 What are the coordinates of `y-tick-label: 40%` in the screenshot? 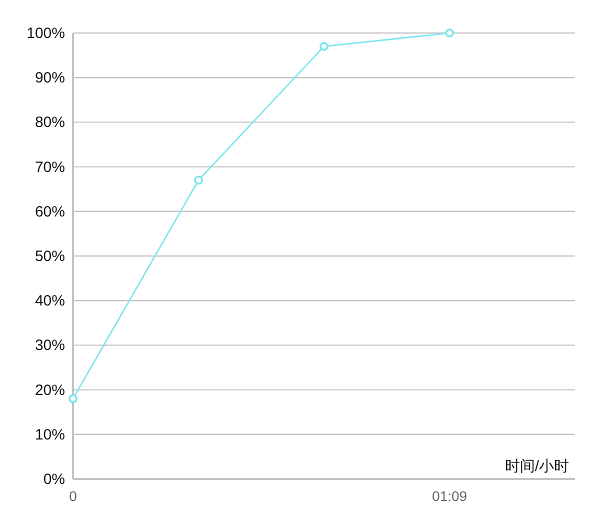 It's located at (49, 301).